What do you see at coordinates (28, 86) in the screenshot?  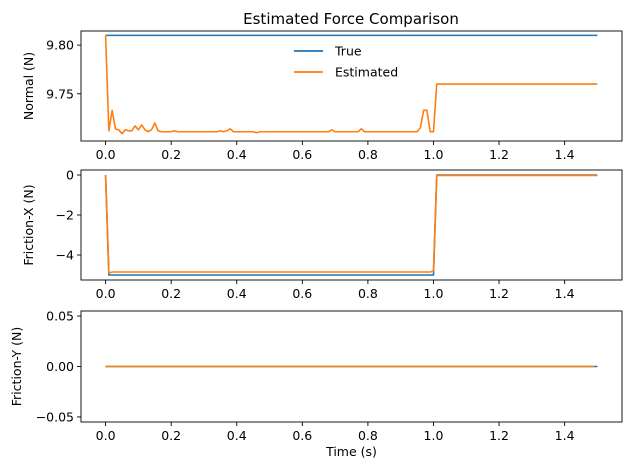 I see `y-axis-label: Normal (N)` at bounding box center [28, 86].